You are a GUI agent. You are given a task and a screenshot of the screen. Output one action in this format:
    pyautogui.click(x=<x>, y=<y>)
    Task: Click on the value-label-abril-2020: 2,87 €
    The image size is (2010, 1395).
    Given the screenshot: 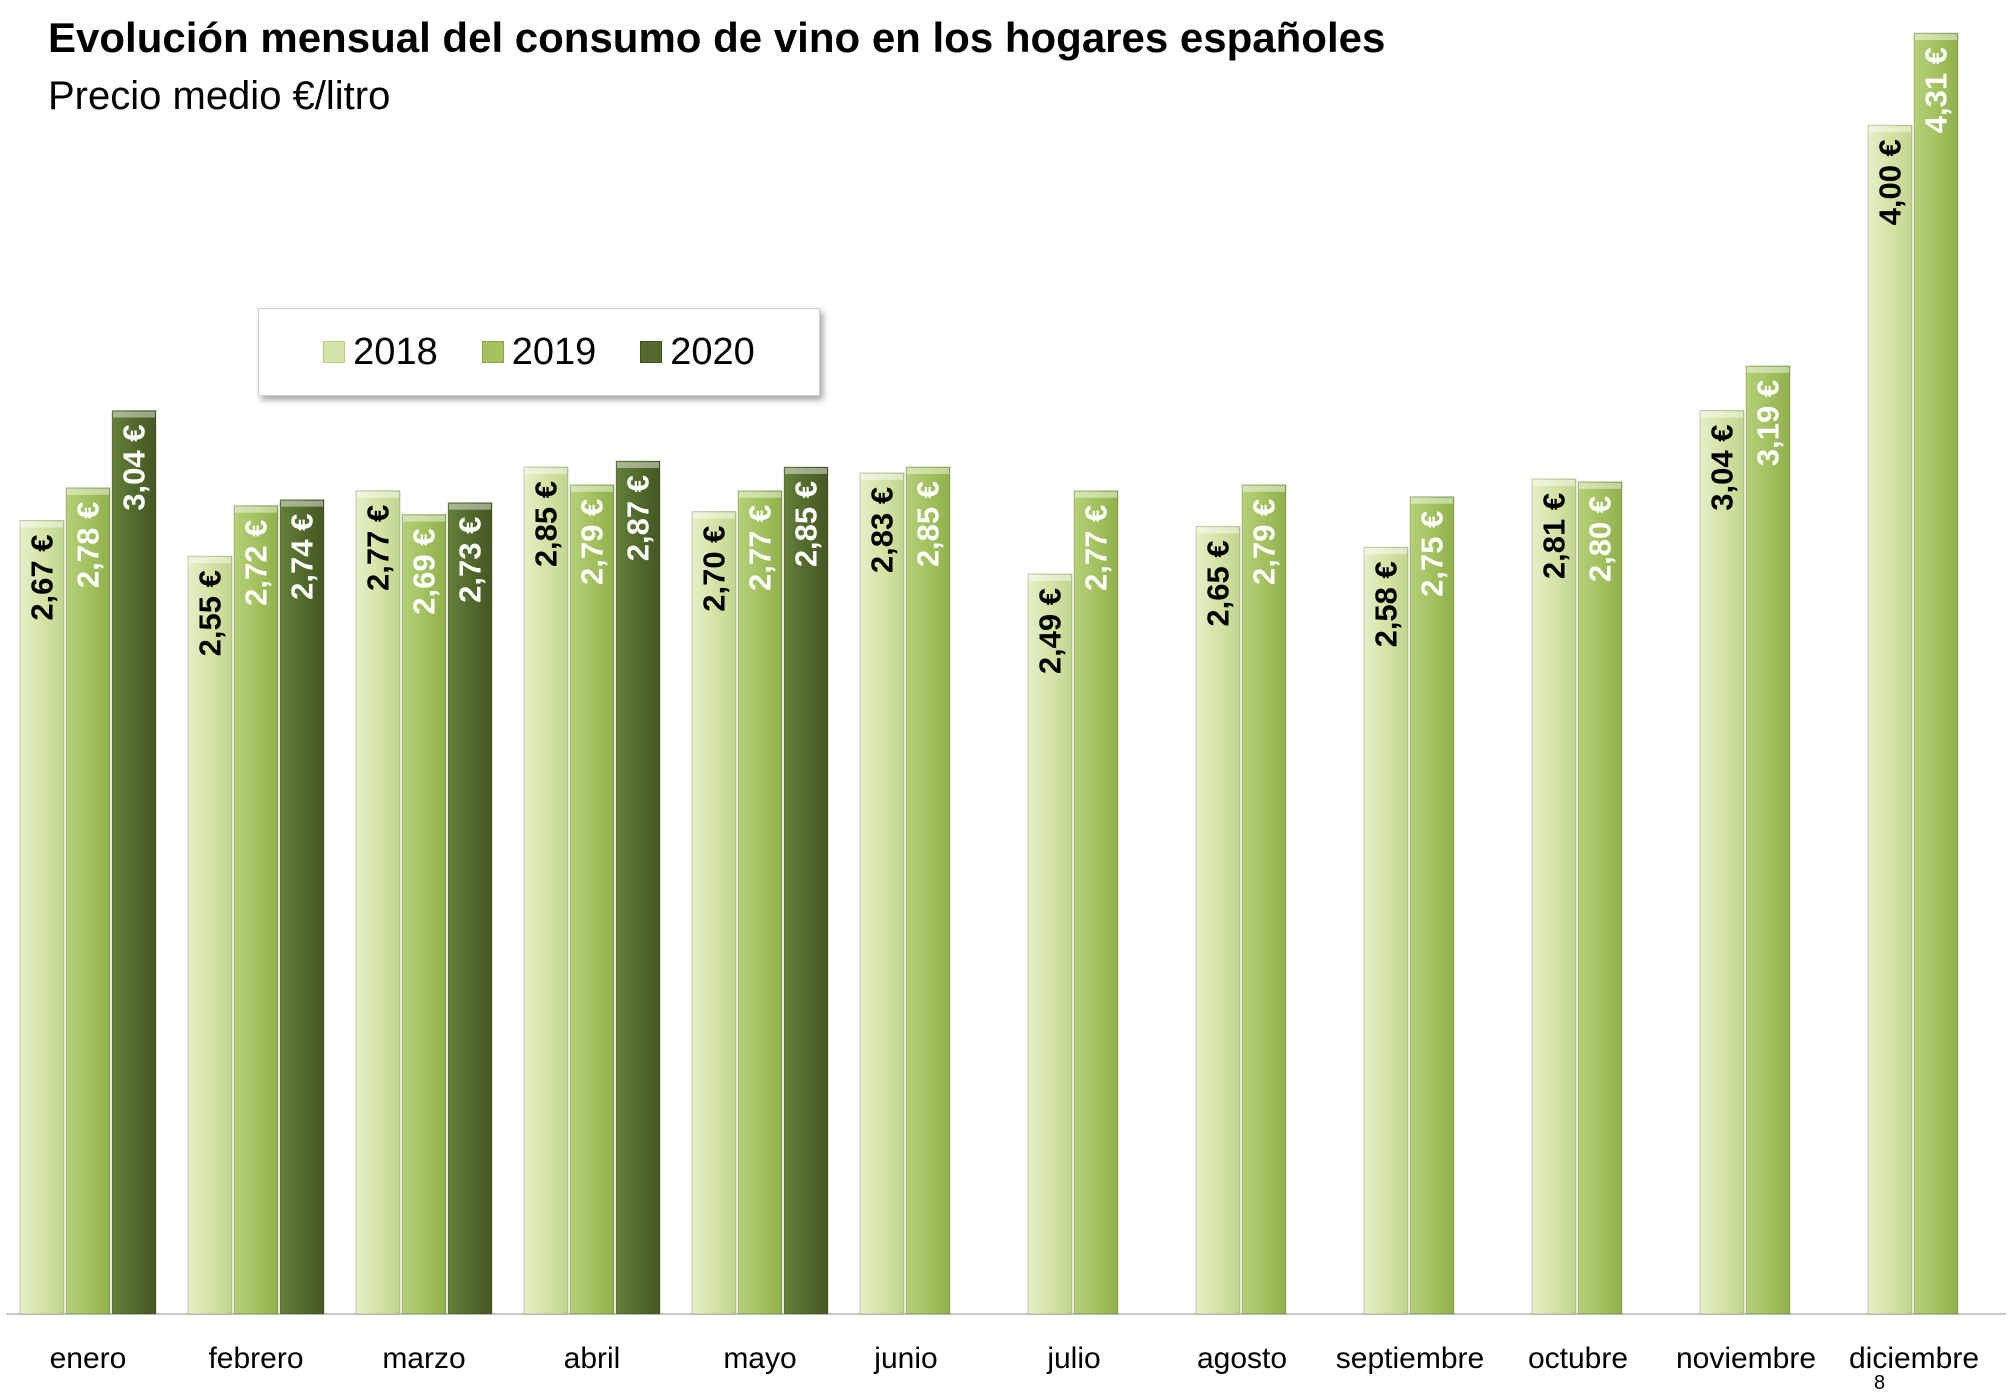 What is the action you would take?
    pyautogui.click(x=638, y=518)
    